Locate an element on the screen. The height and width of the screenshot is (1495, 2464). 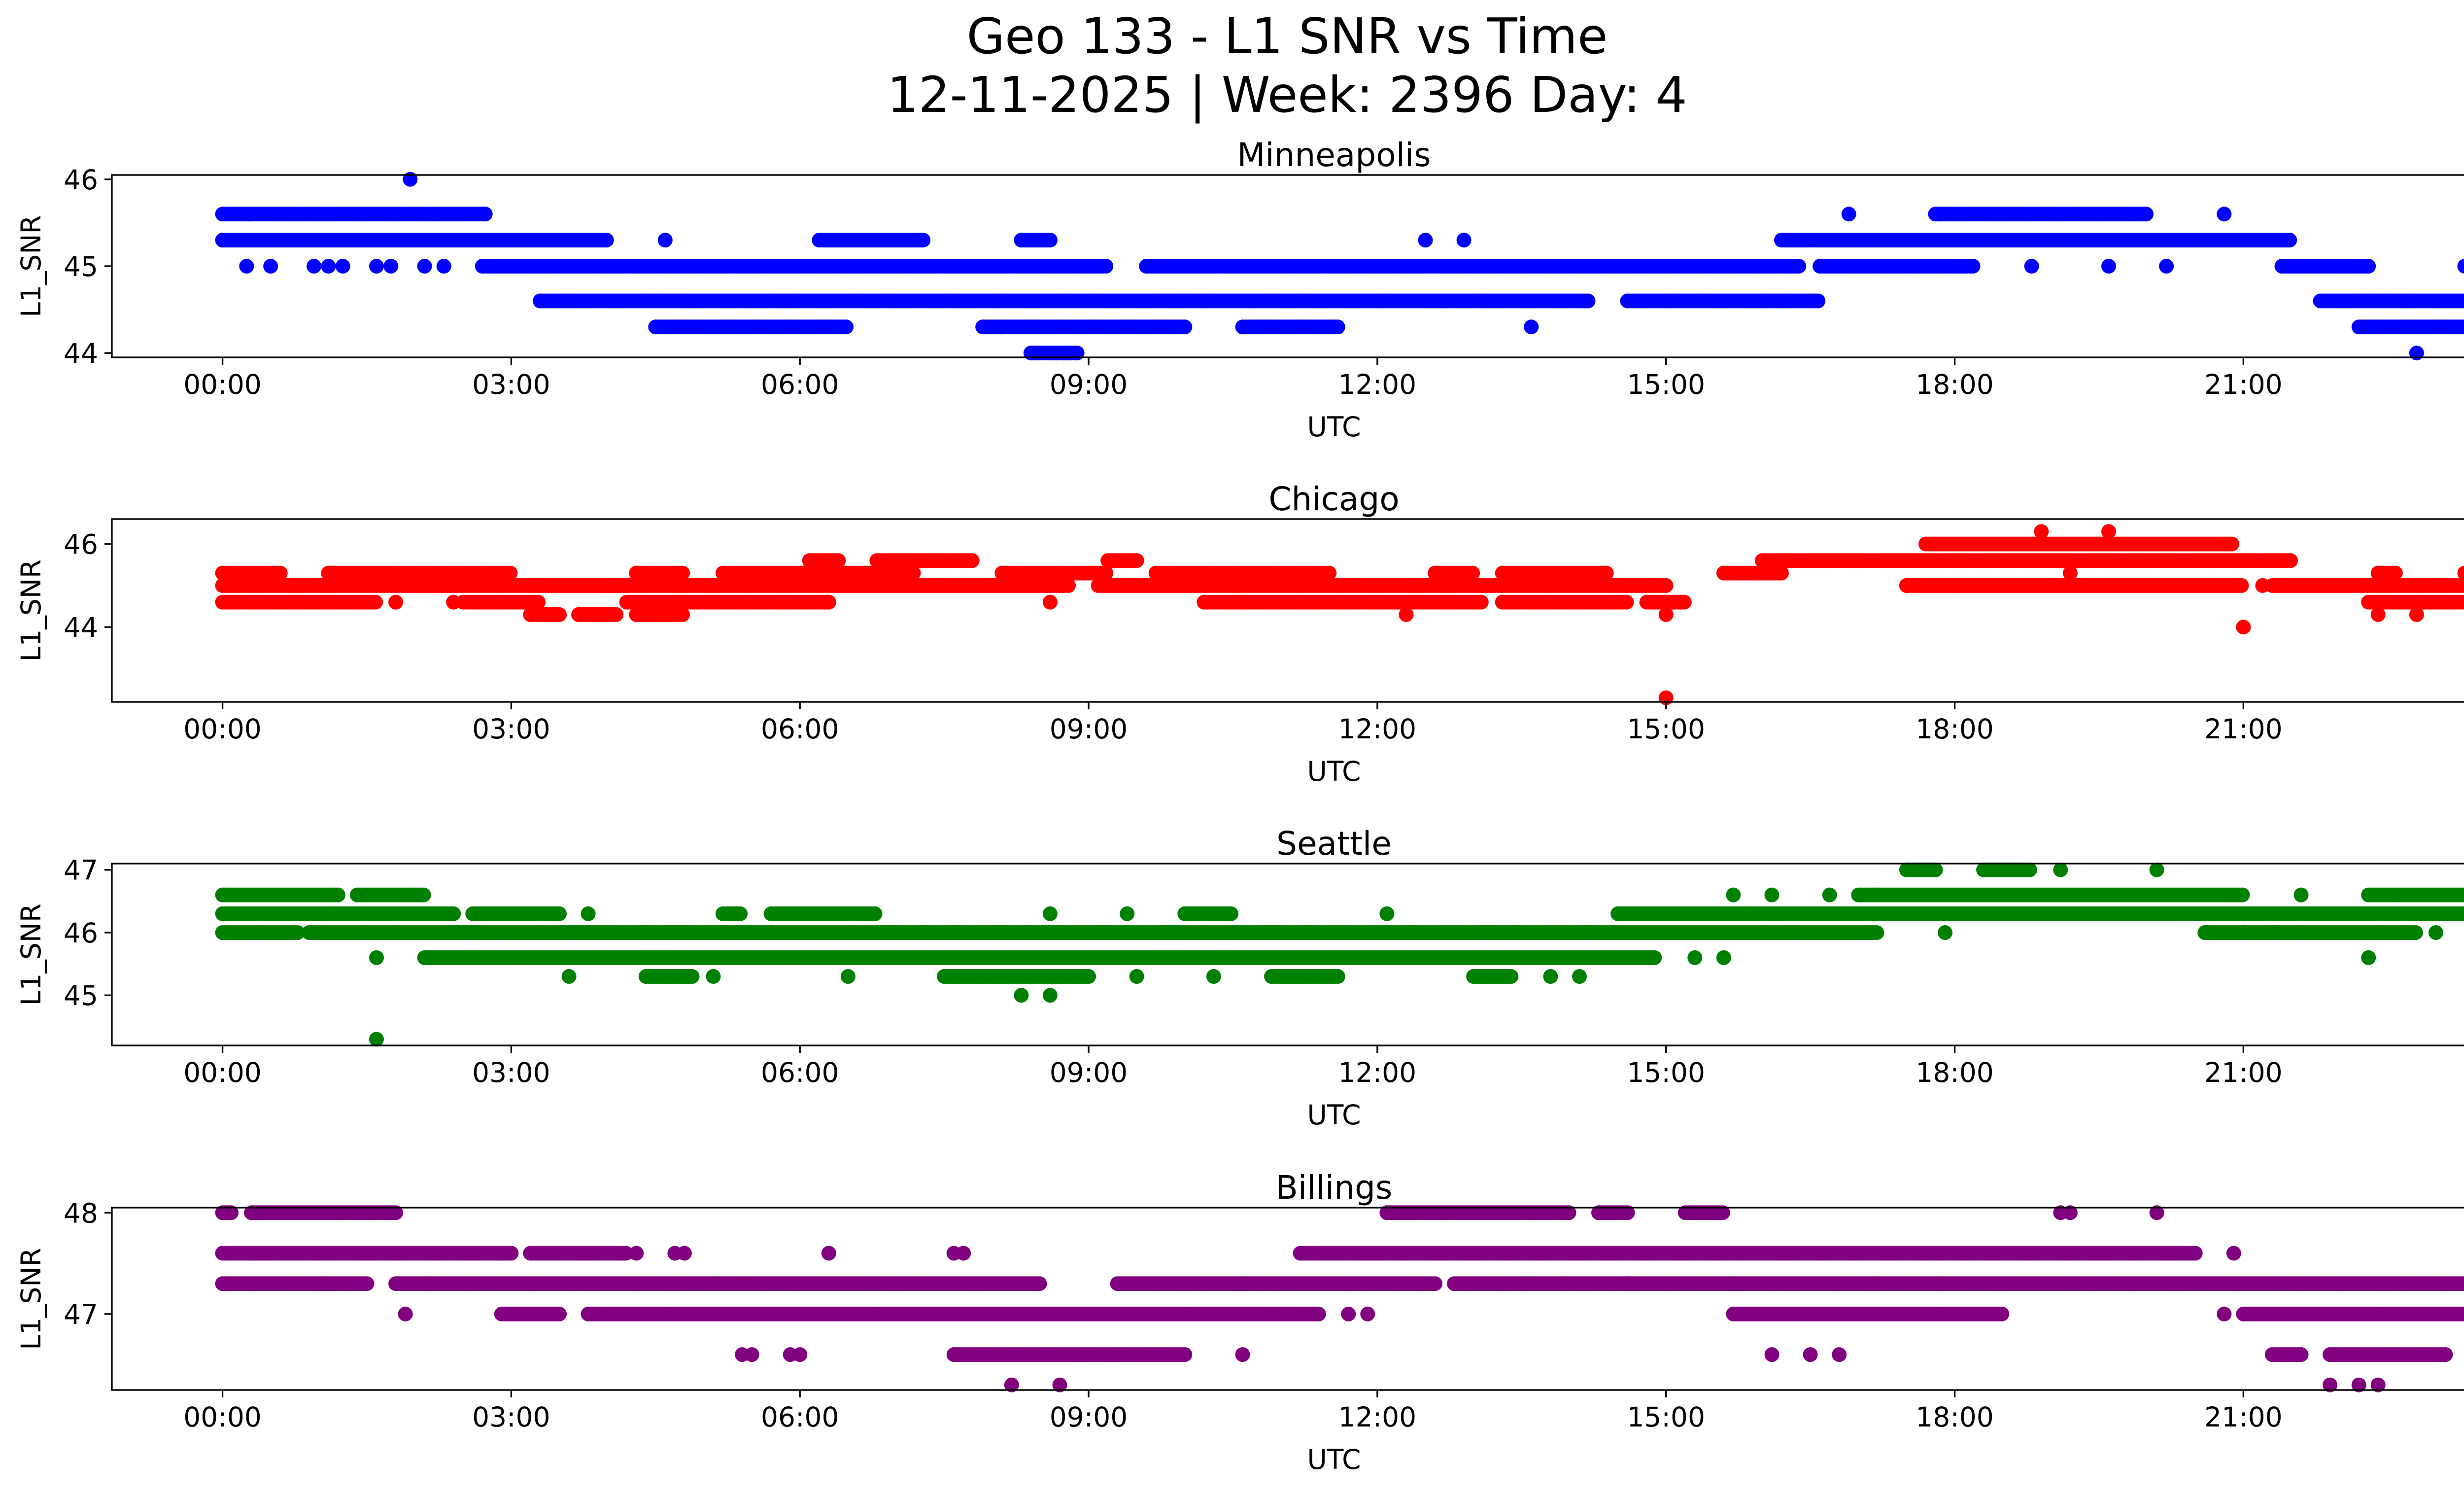
series-points is located at coordinates (1339, 614).